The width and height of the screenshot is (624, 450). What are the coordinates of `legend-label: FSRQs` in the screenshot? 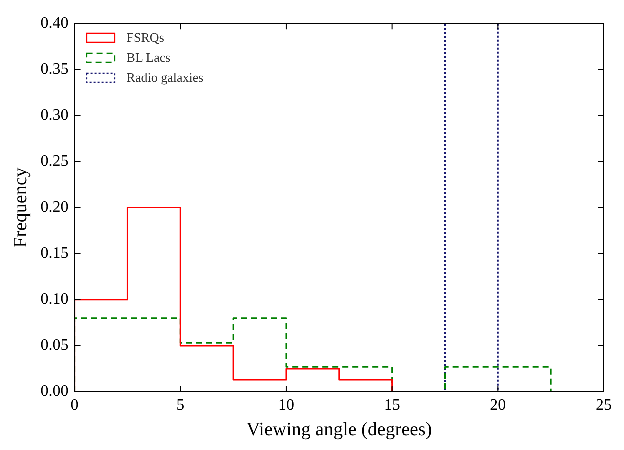 It's located at (145, 38).